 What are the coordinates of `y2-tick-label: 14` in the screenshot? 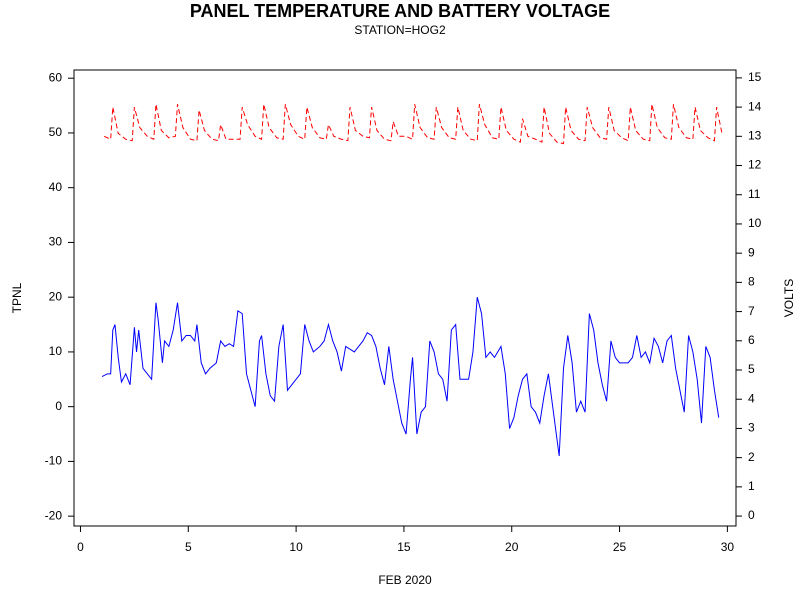 It's located at (755, 106).